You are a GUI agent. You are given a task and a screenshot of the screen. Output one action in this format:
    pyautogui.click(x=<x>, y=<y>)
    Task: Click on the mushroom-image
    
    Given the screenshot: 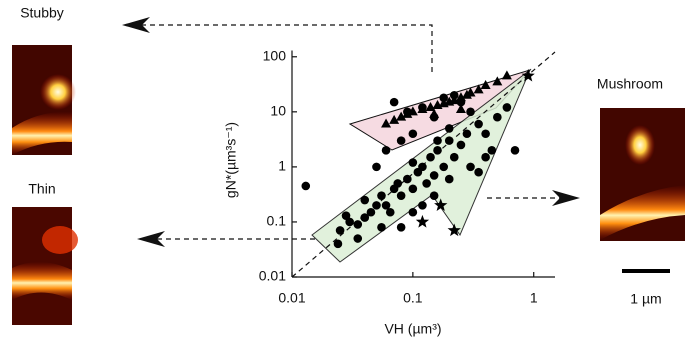 What is the action you would take?
    pyautogui.click(x=642, y=190)
    